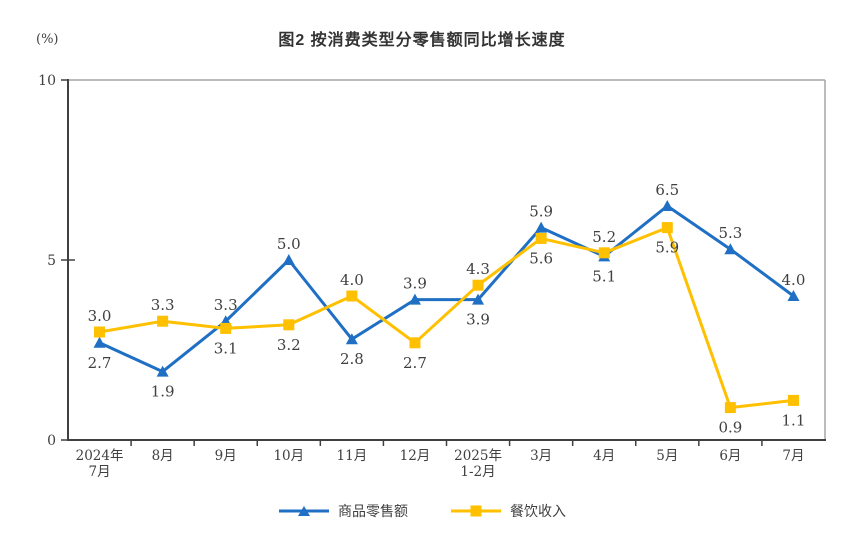 Image resolution: width=844 pixels, height=544 pixels. Describe the element at coordinates (100, 316) in the screenshot. I see `data-point-label: 3.0` at that location.